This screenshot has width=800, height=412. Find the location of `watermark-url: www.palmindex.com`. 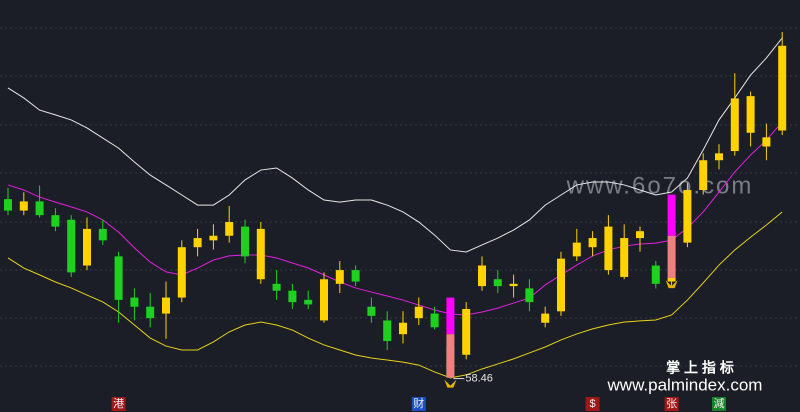

watermark-url: www.palmindex.com is located at coordinates (685, 384).